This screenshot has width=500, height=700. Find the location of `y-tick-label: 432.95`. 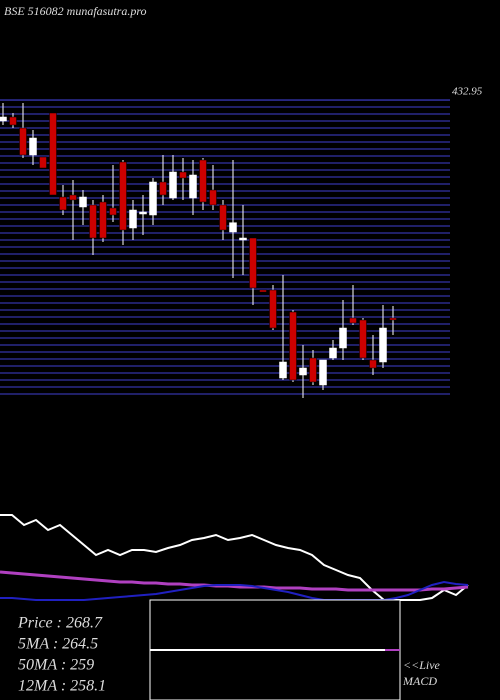

y-tick-label: 432.95 is located at coordinates (467, 92).